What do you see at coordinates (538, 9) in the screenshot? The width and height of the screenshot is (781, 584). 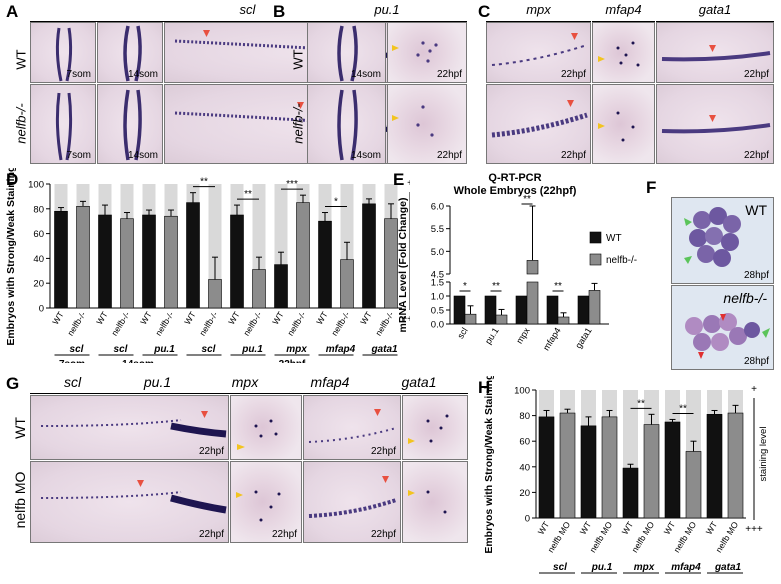 I see `panel-c-header-mpx: mpx` at bounding box center [538, 9].